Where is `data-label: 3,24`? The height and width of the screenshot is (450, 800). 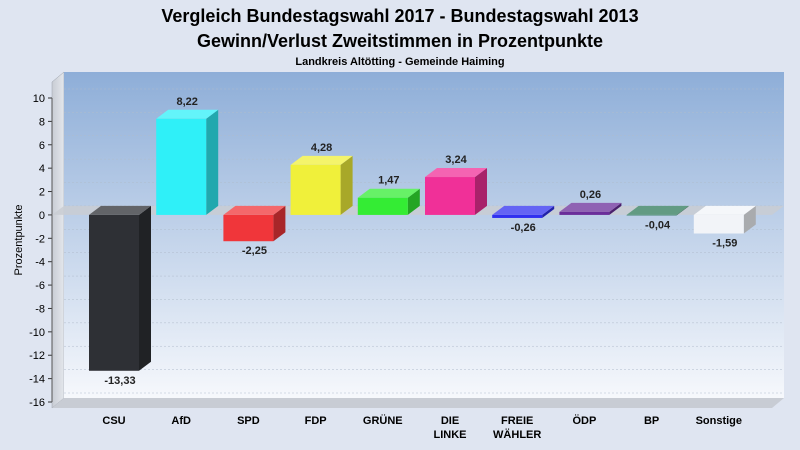 data-label: 3,24 is located at coordinates (456, 160).